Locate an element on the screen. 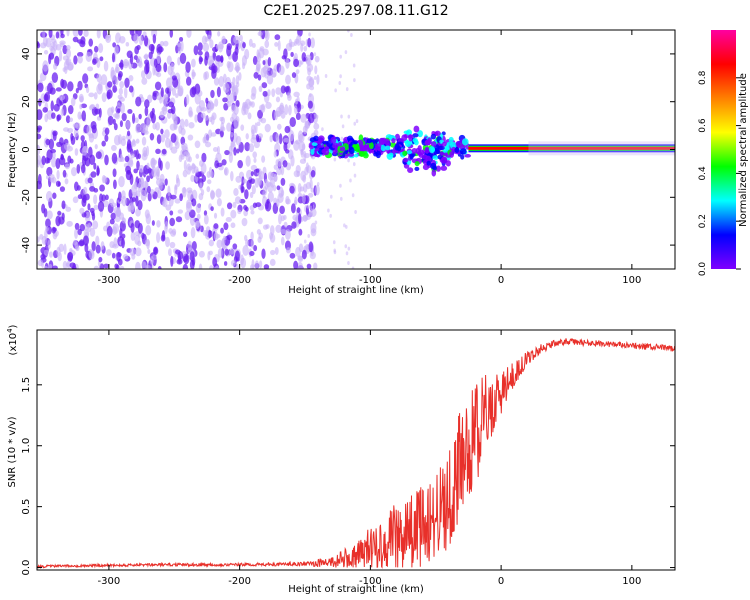 The width and height of the screenshot is (750, 600). snr-y-tick-label: 0.5 is located at coordinates (26, 507).